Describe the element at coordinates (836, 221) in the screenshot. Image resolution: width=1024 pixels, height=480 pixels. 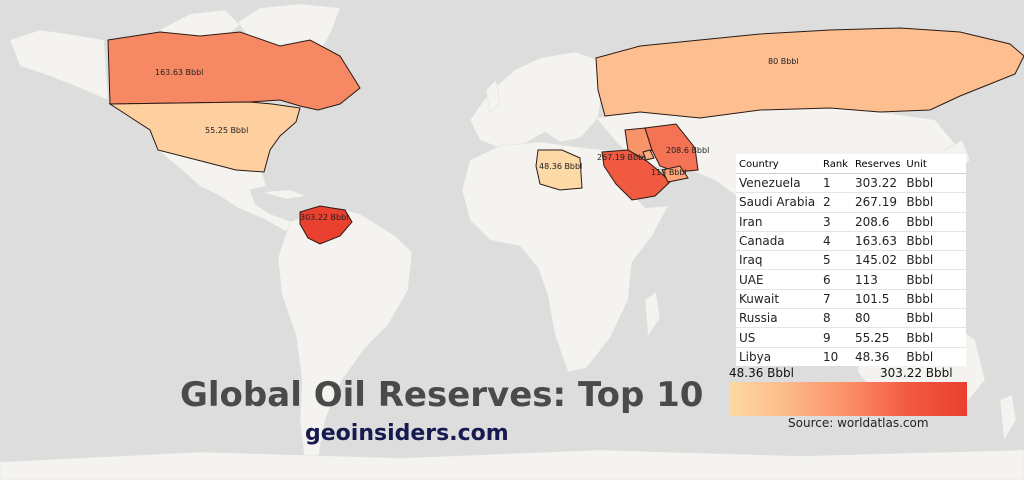
I see `cell-rank: 3` at that location.